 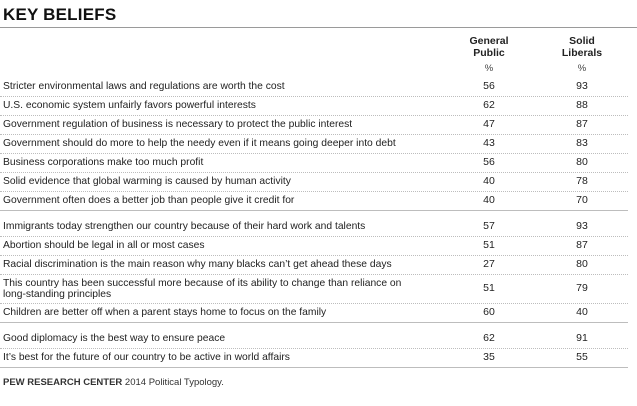 I want to click on column-header-general-public-line1: General, so click(x=489, y=41).